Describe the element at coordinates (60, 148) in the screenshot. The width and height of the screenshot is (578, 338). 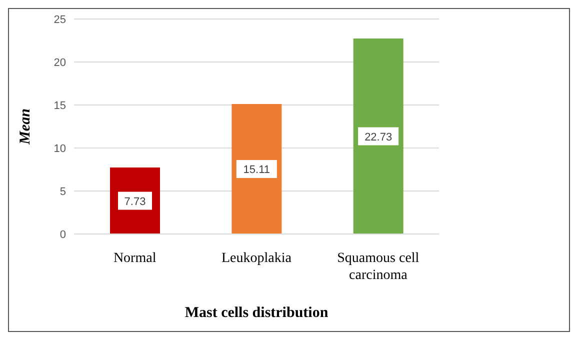
I see `y-tick-label: 10` at that location.